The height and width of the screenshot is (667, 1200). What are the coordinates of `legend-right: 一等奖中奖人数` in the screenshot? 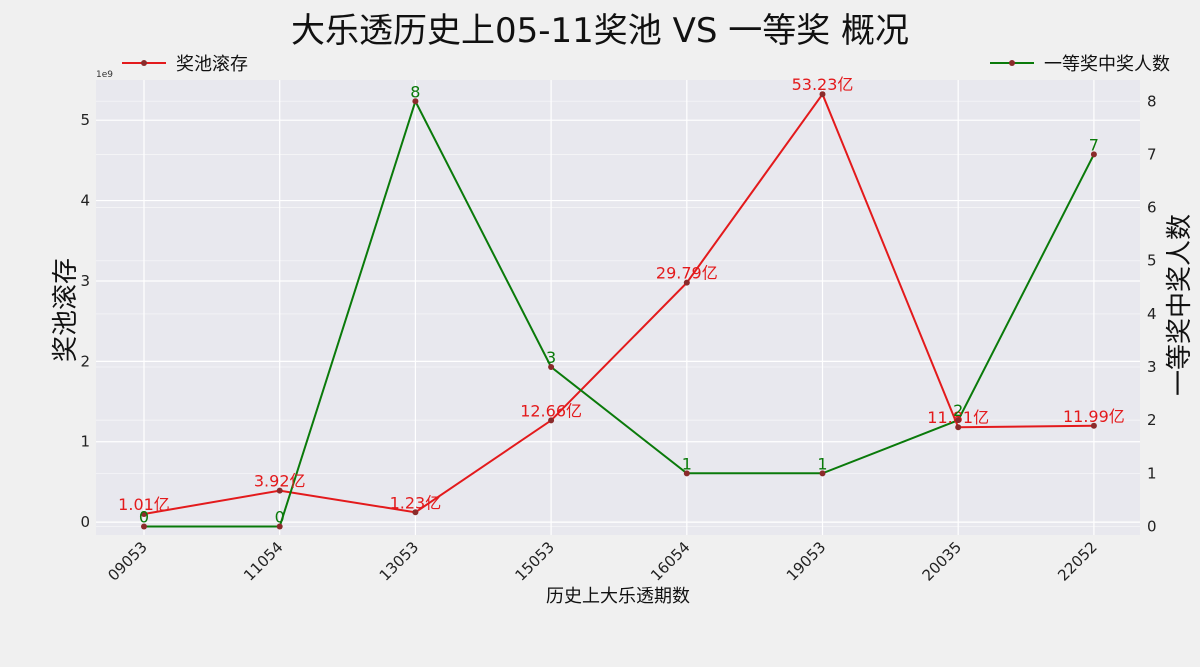 It's located at (1080, 64).